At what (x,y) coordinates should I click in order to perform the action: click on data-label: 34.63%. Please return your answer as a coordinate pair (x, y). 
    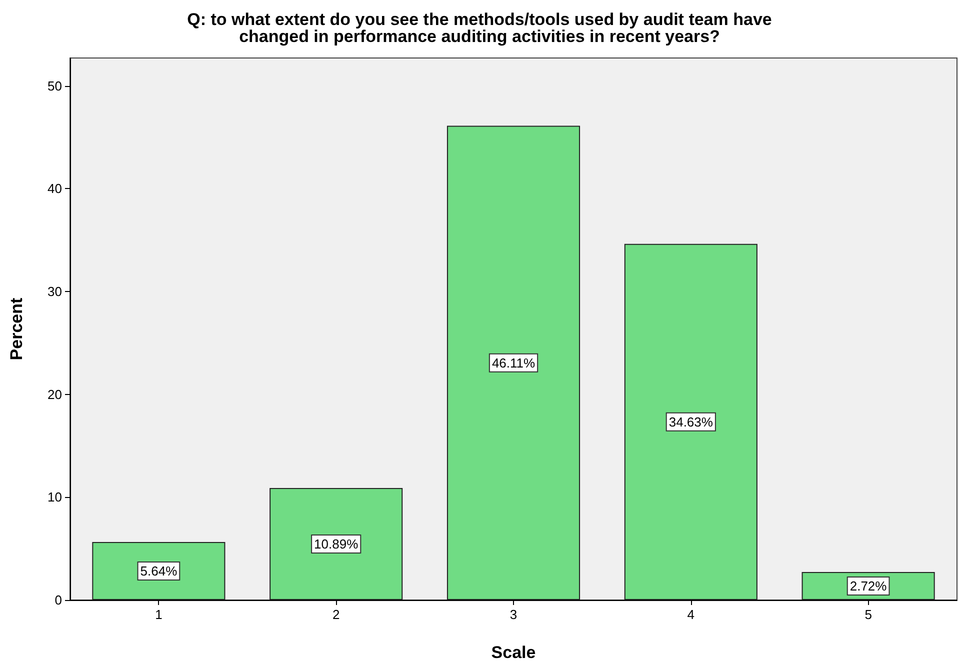
    Looking at the image, I should click on (691, 422).